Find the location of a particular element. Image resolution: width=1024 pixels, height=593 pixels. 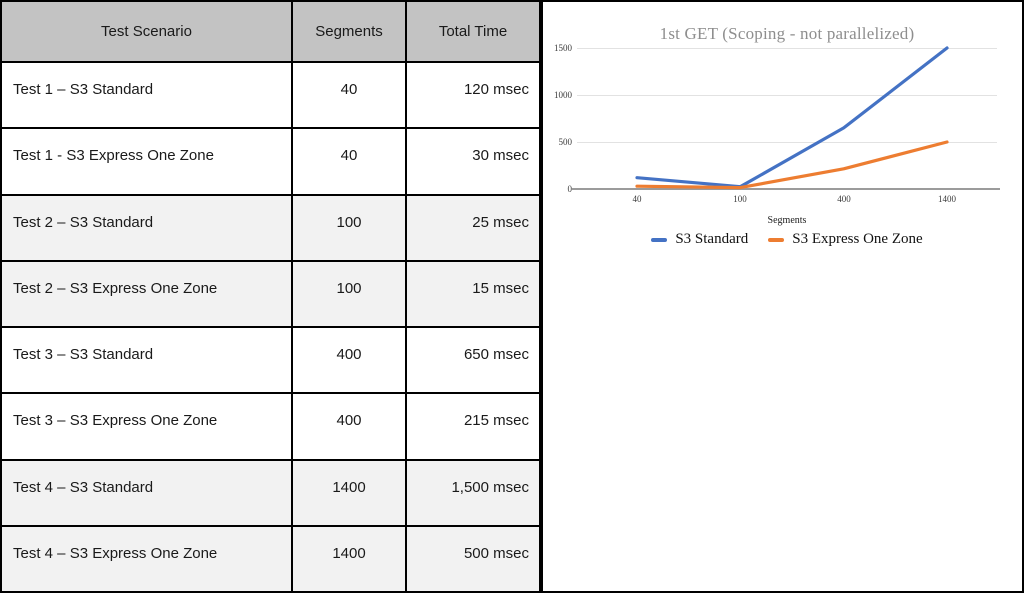

chart-title: 1st GET (Scoping - not parallelized) is located at coordinates (787, 33).